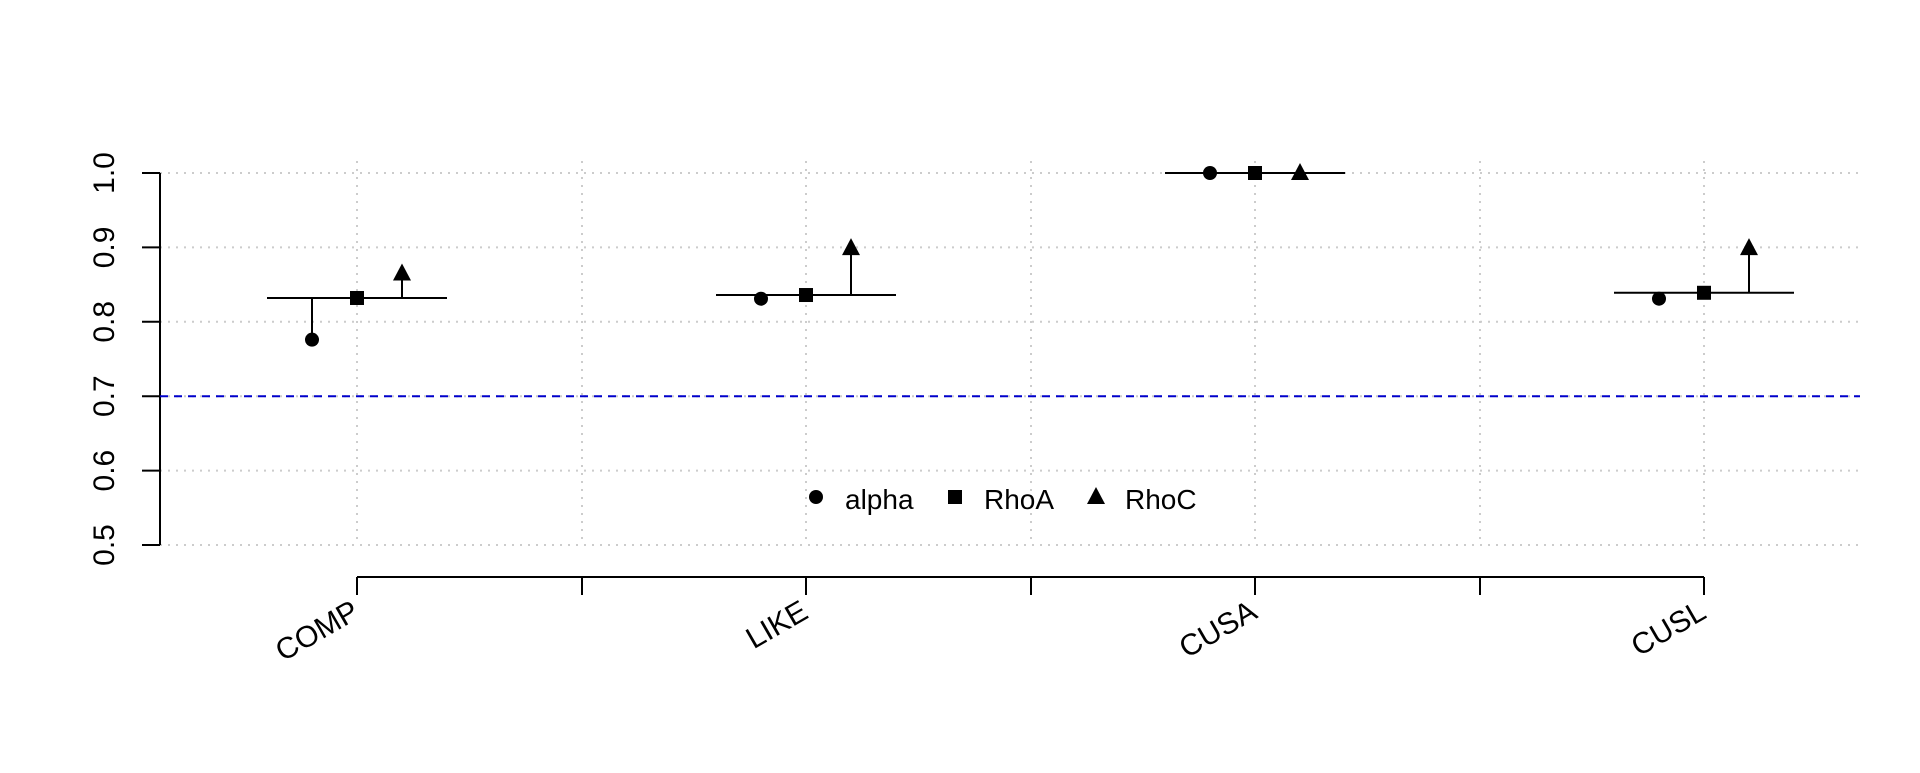 The width and height of the screenshot is (1920, 773). What do you see at coordinates (104, 396) in the screenshot?
I see `y-tick-label: 0.7` at bounding box center [104, 396].